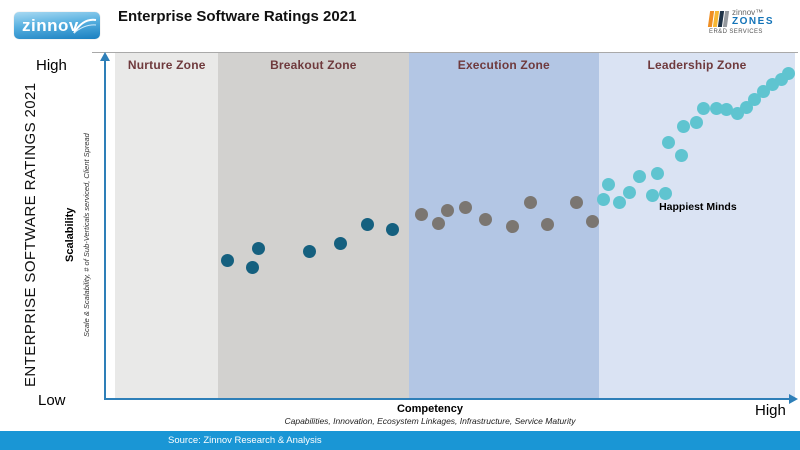  What do you see at coordinates (770, 410) in the screenshot?
I see `x-axis-high-label: High` at bounding box center [770, 410].